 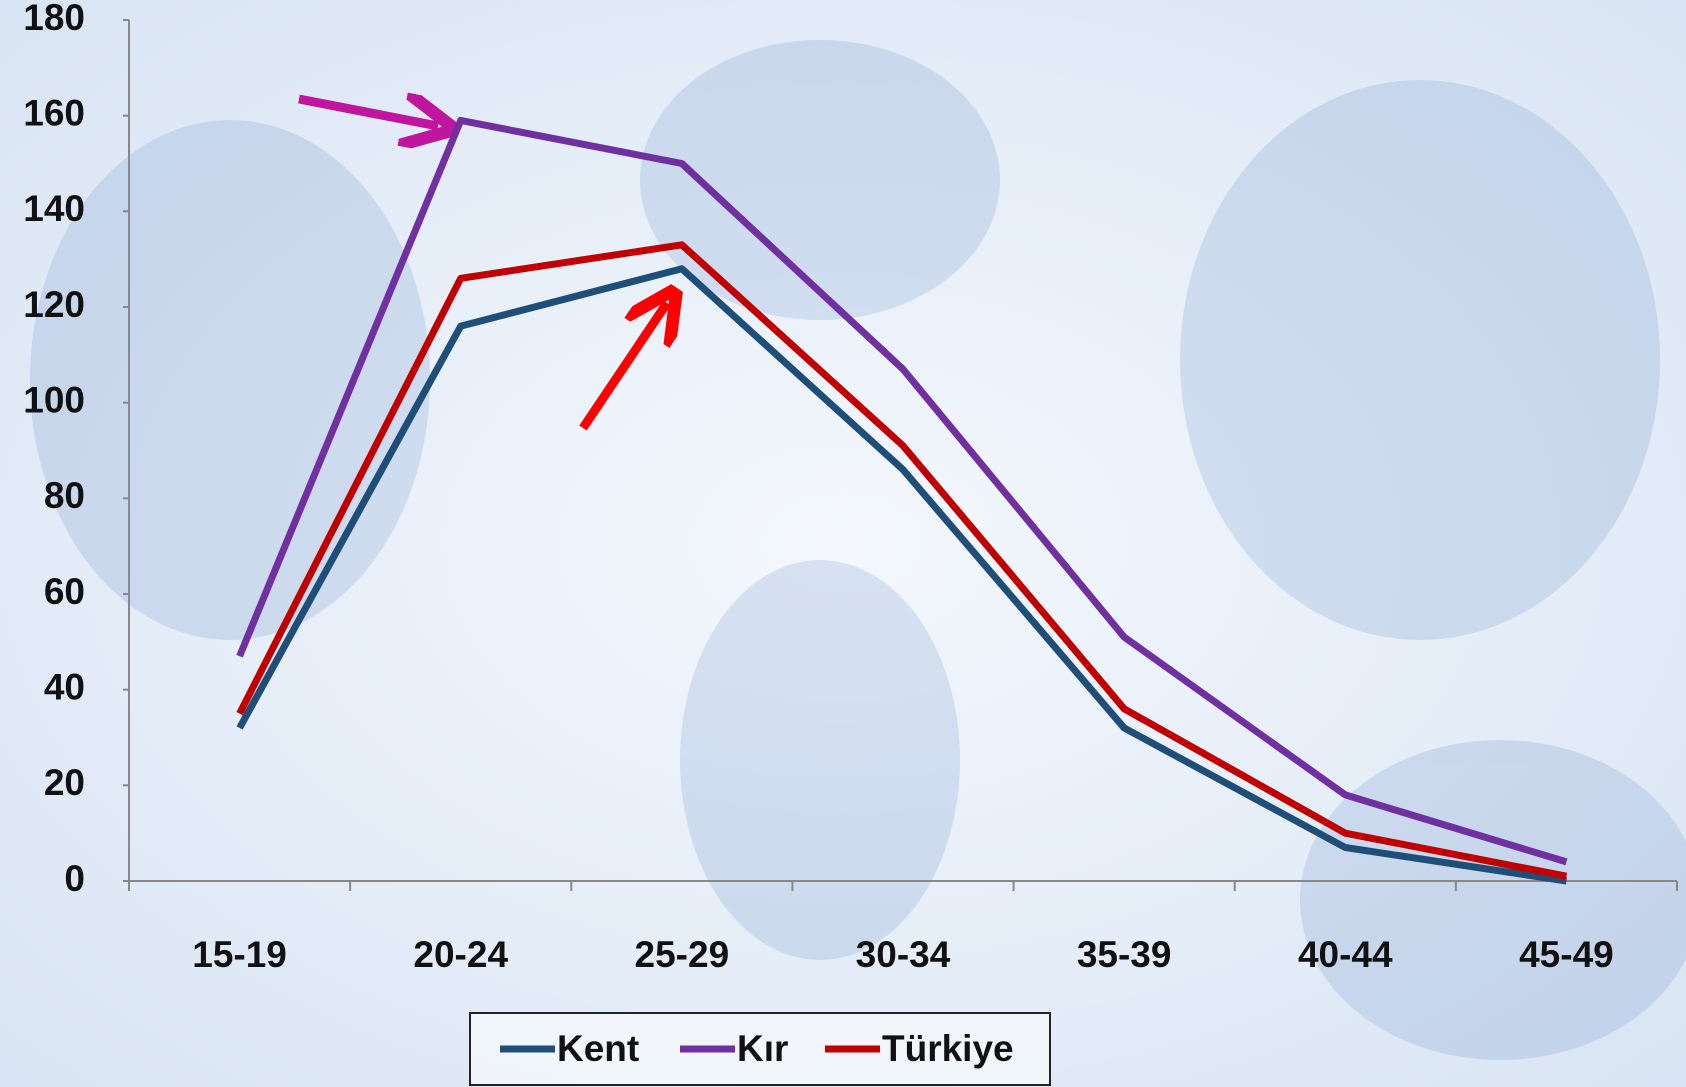 I want to click on x-tick-label: 35-39, so click(x=1124, y=954).